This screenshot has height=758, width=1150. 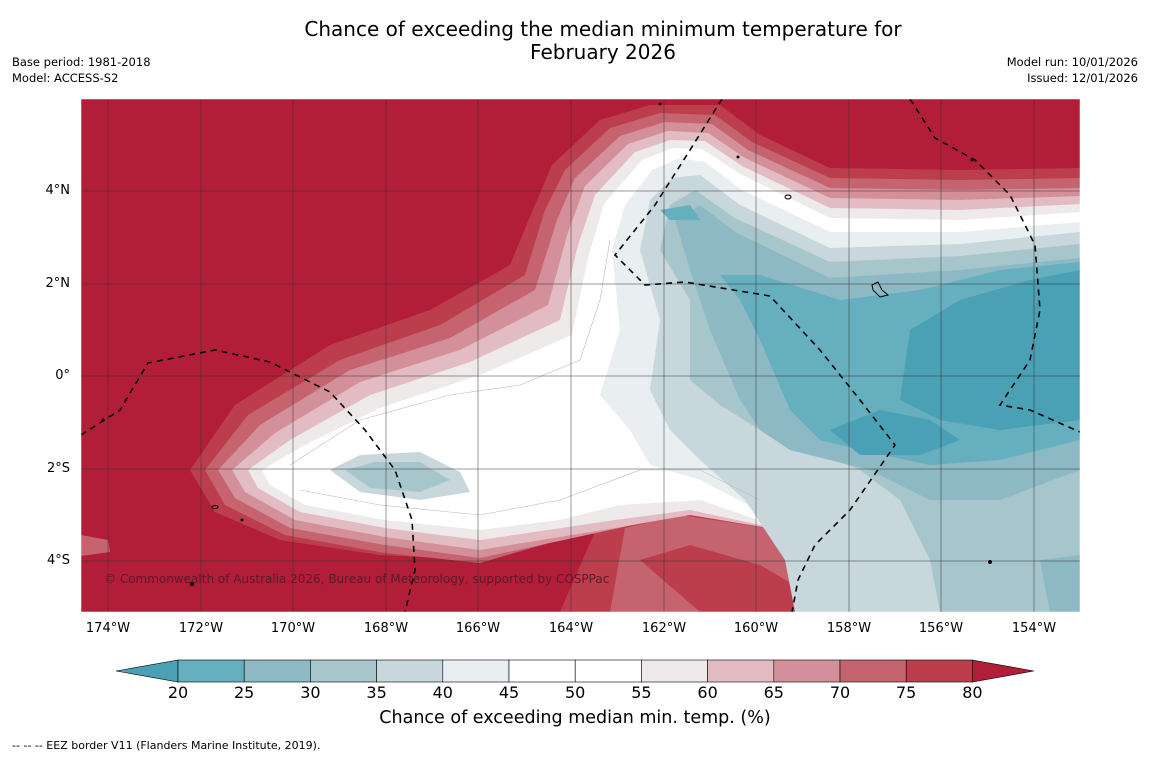 What do you see at coordinates (575, 692) in the screenshot?
I see `colorbar-tick-50: 50` at bounding box center [575, 692].